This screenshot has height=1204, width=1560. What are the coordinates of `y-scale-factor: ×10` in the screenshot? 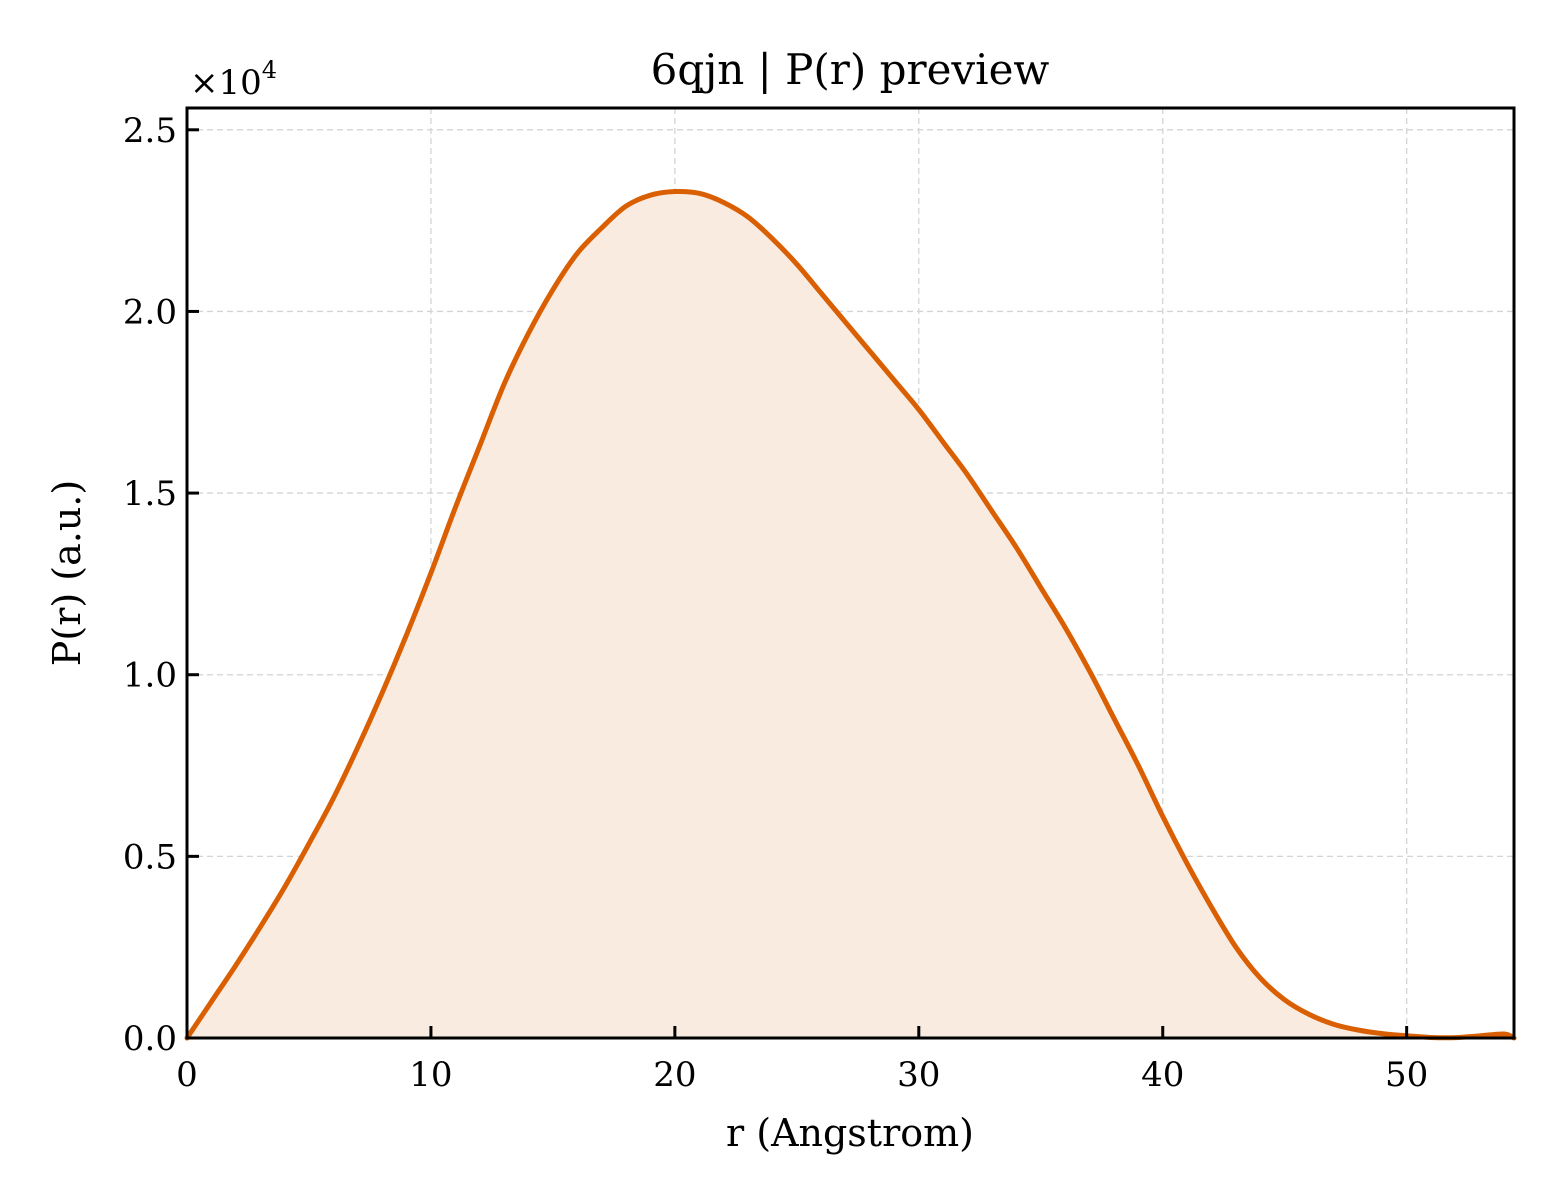 It's located at (226, 83).